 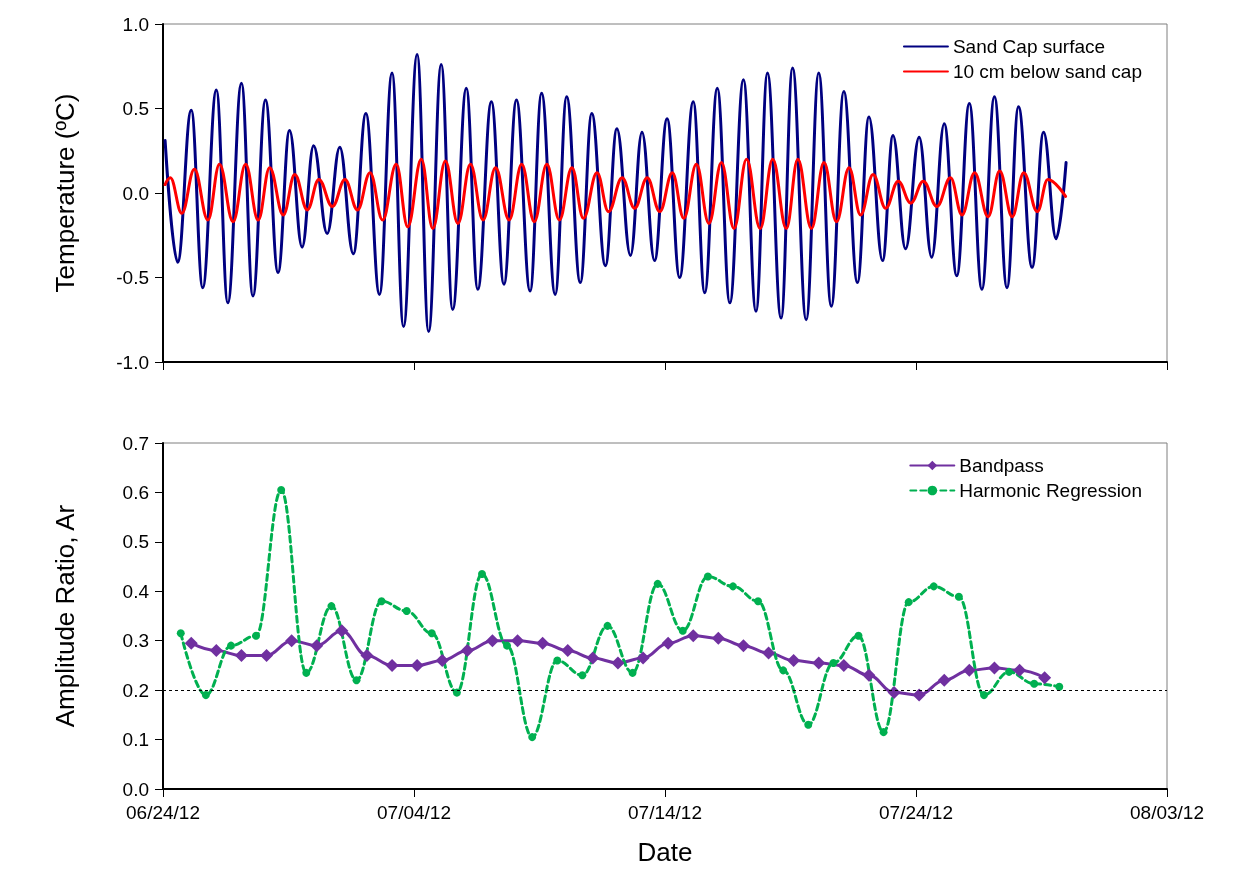 What do you see at coordinates (665, 812) in the screenshot?
I see `x-tick-label: 07/14/12` at bounding box center [665, 812].